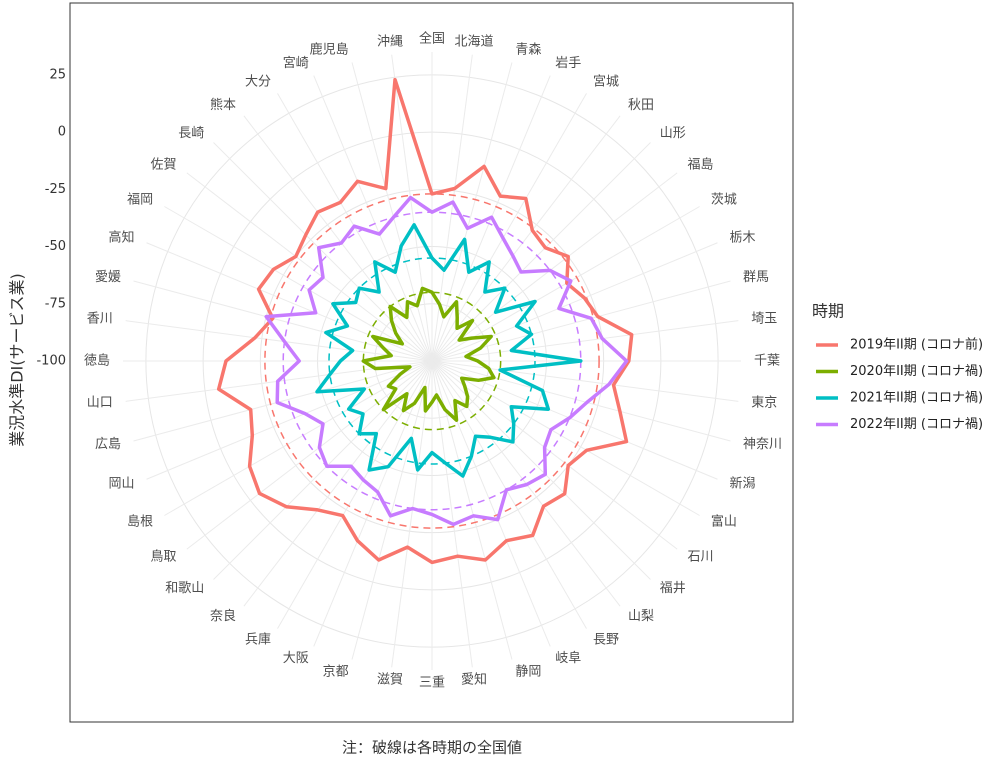 This screenshot has width=1000, height=768. What do you see at coordinates (568, 63) in the screenshot?
I see `category-label: 岩手` at bounding box center [568, 63].